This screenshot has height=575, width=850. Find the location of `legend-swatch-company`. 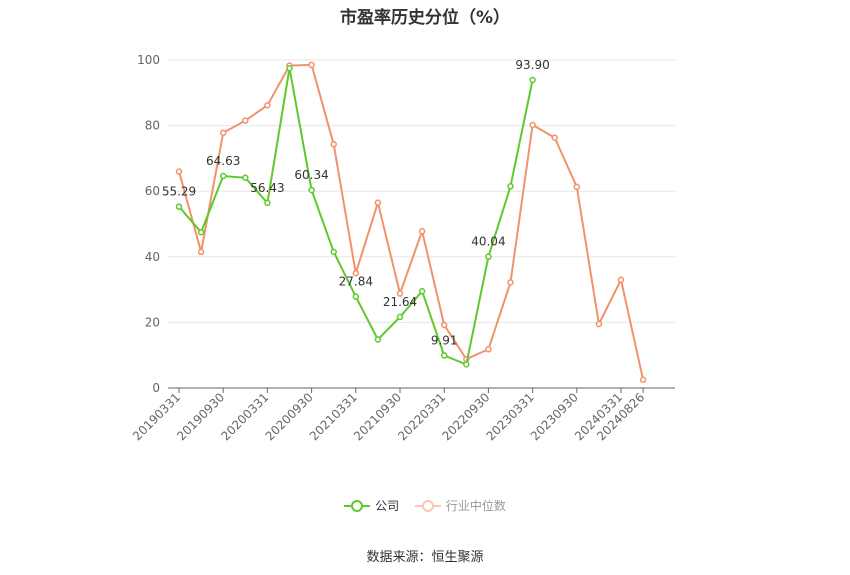

legend-swatch-company is located at coordinates (357, 506).